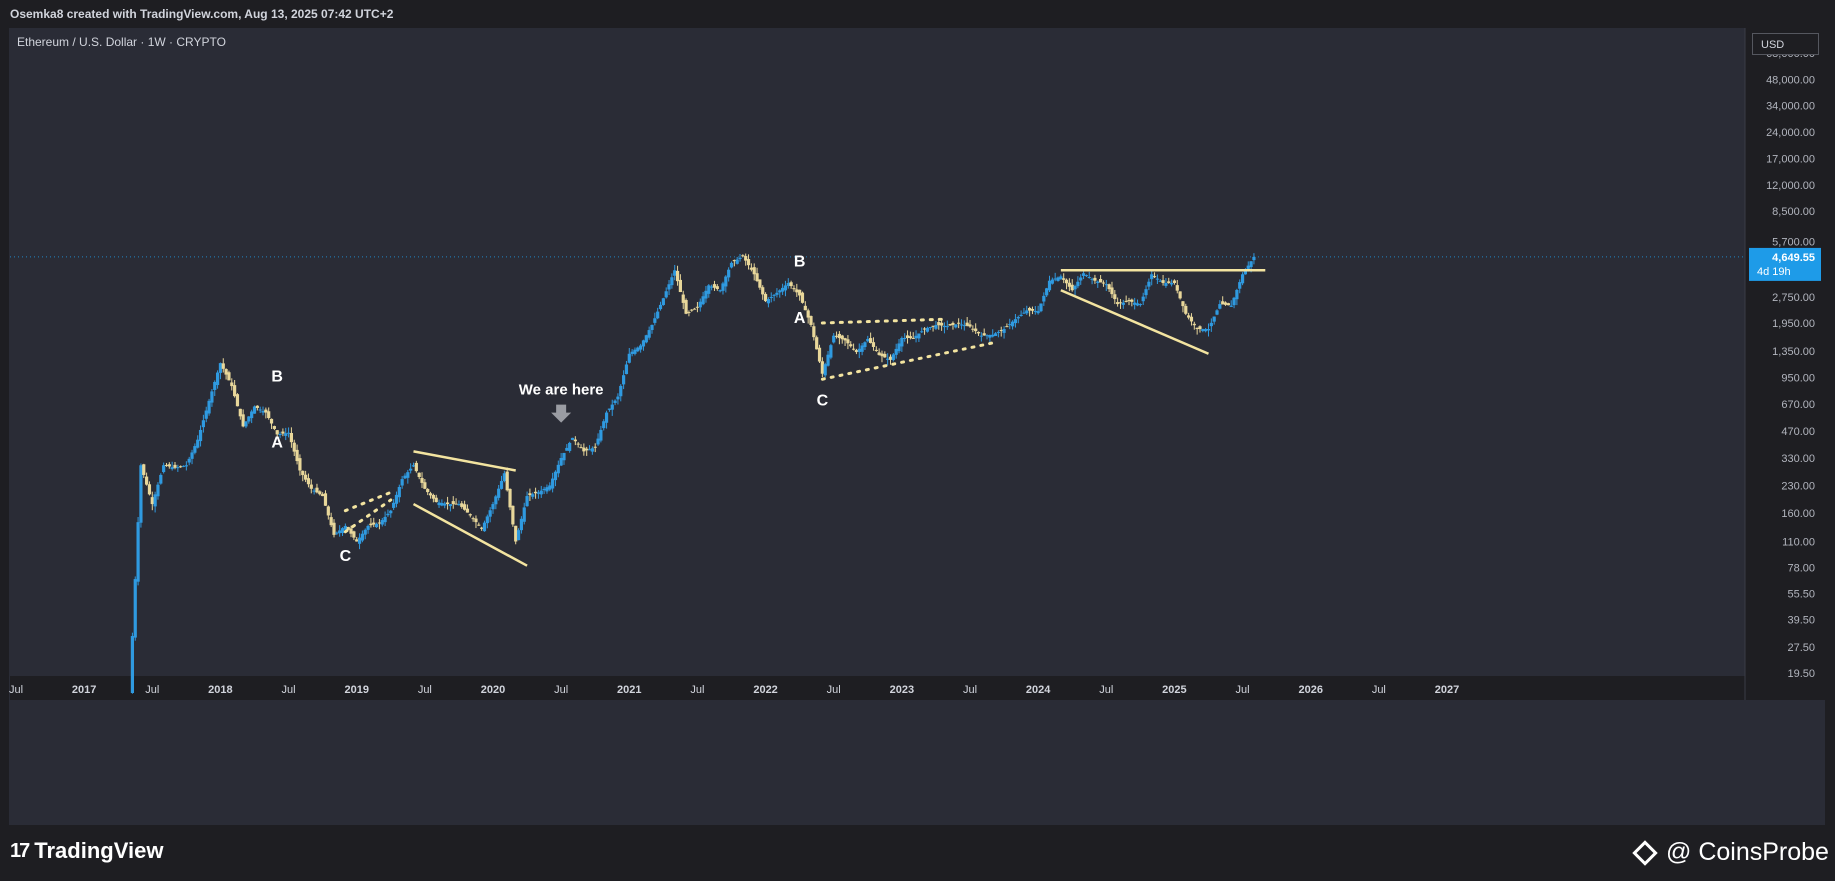 The width and height of the screenshot is (1835, 881). I want to click on x-tick-label: 2026, so click(1310, 690).